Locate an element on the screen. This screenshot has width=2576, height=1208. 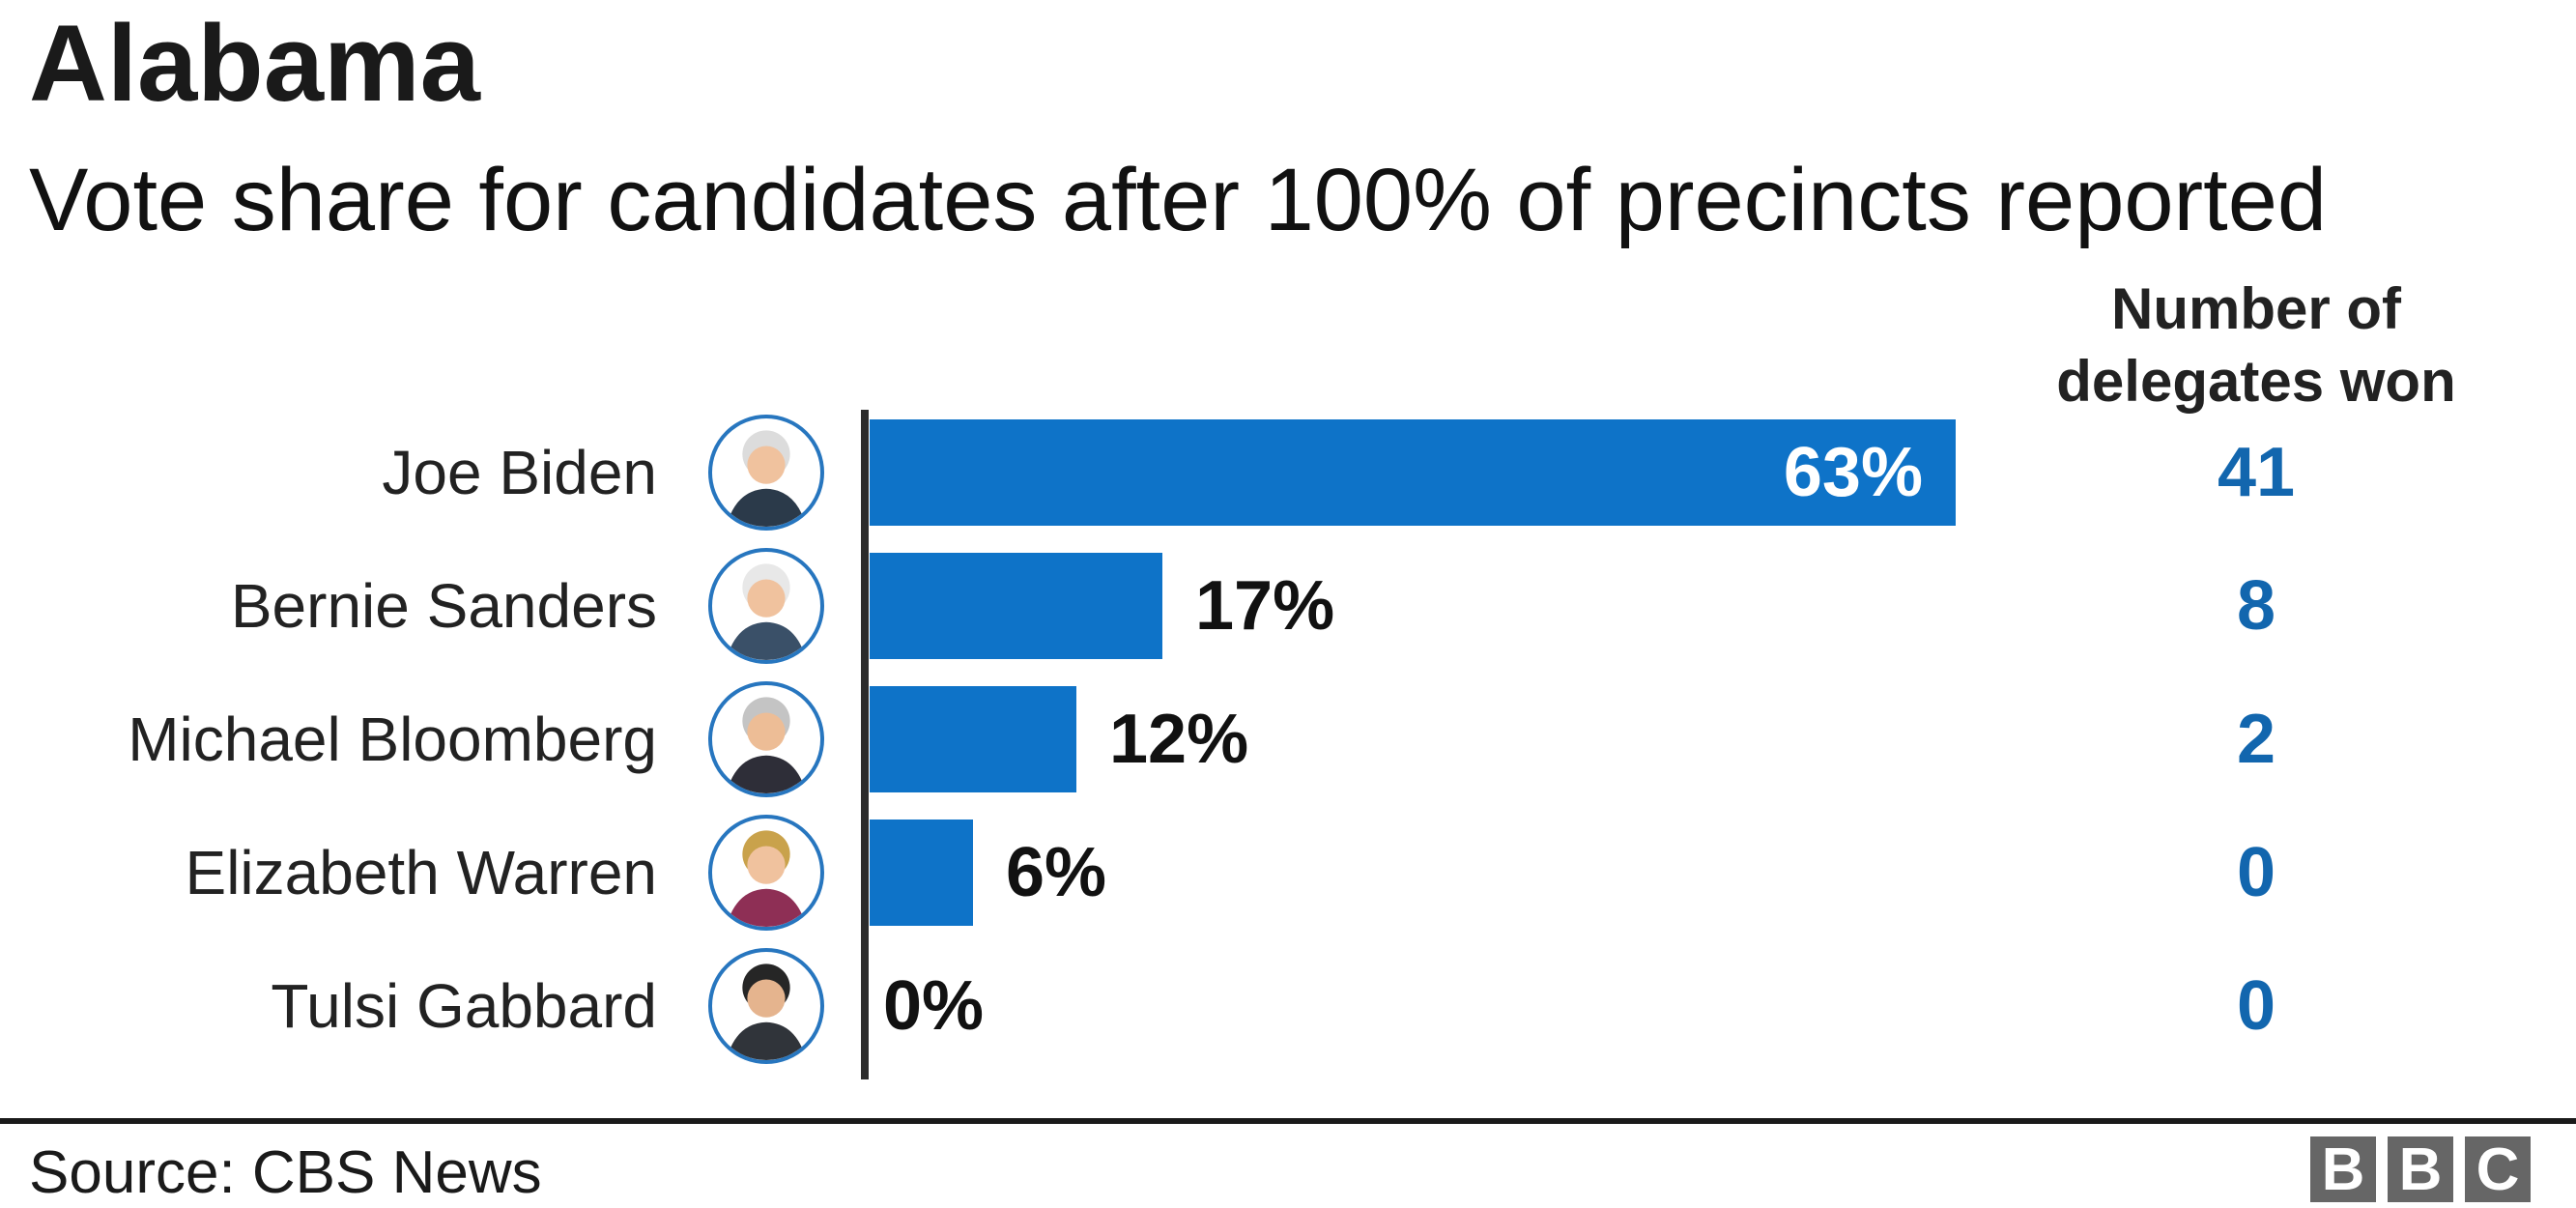
bbc-logo-square: C is located at coordinates (2498, 1169).